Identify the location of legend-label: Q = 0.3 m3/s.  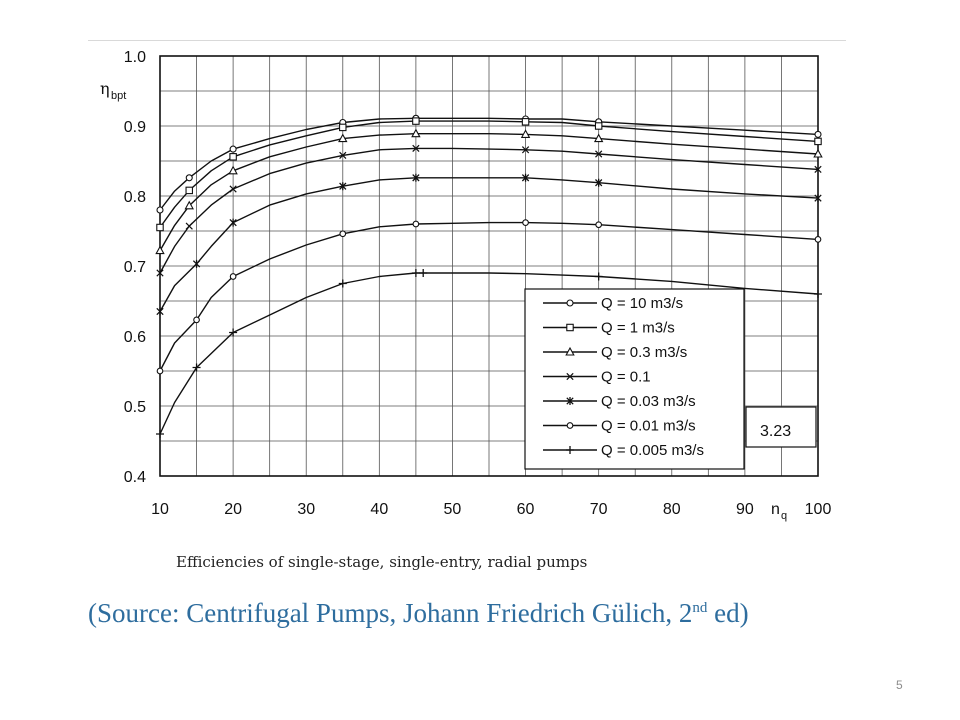
(644, 352).